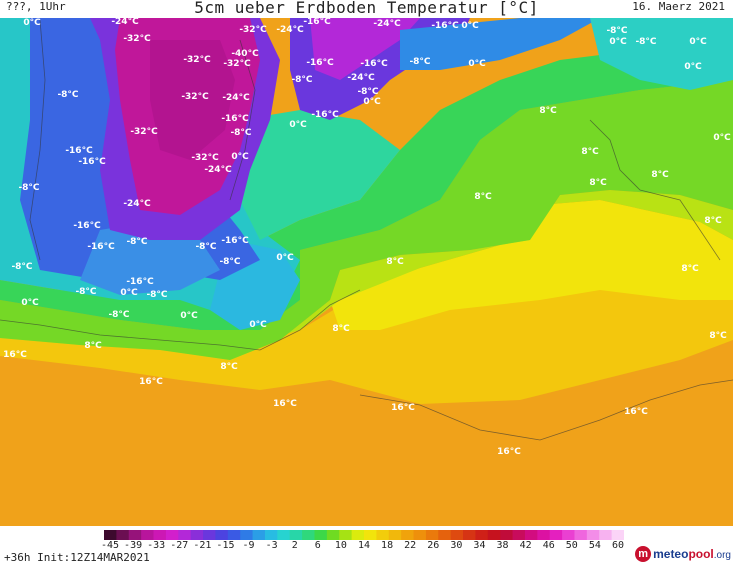  What do you see at coordinates (365, 49) in the screenshot?
I see `northern-magenta-region` at bounding box center [365, 49].